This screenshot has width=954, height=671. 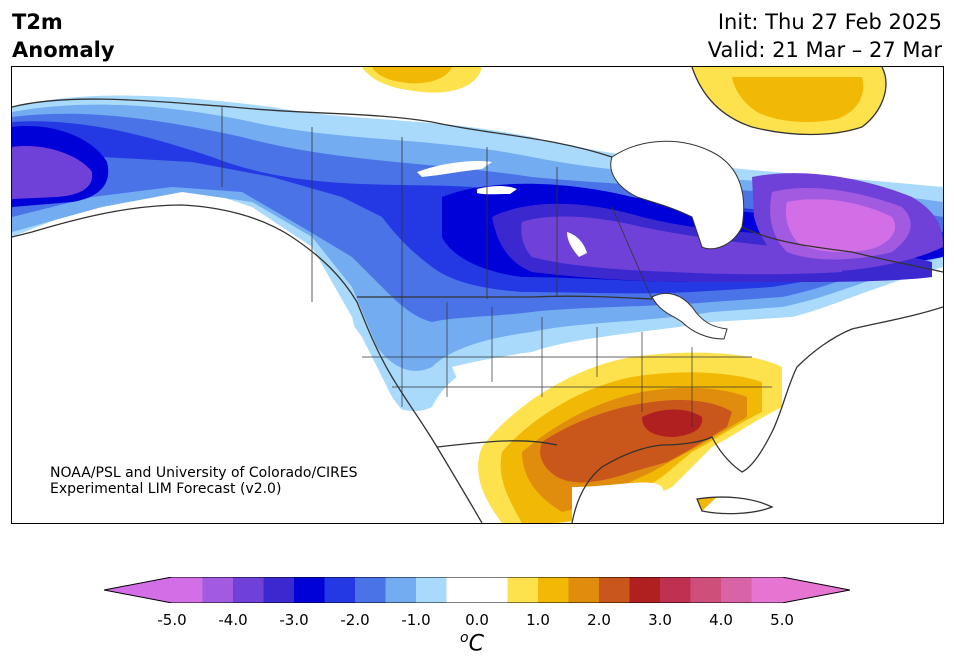 What do you see at coordinates (505, 297) in the screenshot?
I see `us-canada-border` at bounding box center [505, 297].